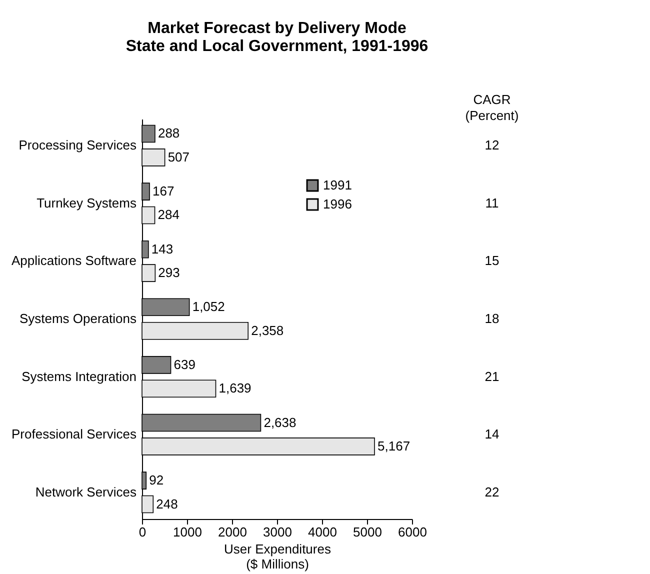 This screenshot has height=574, width=650. What do you see at coordinates (367, 532) in the screenshot?
I see `x-tick-label: 5000` at bounding box center [367, 532].